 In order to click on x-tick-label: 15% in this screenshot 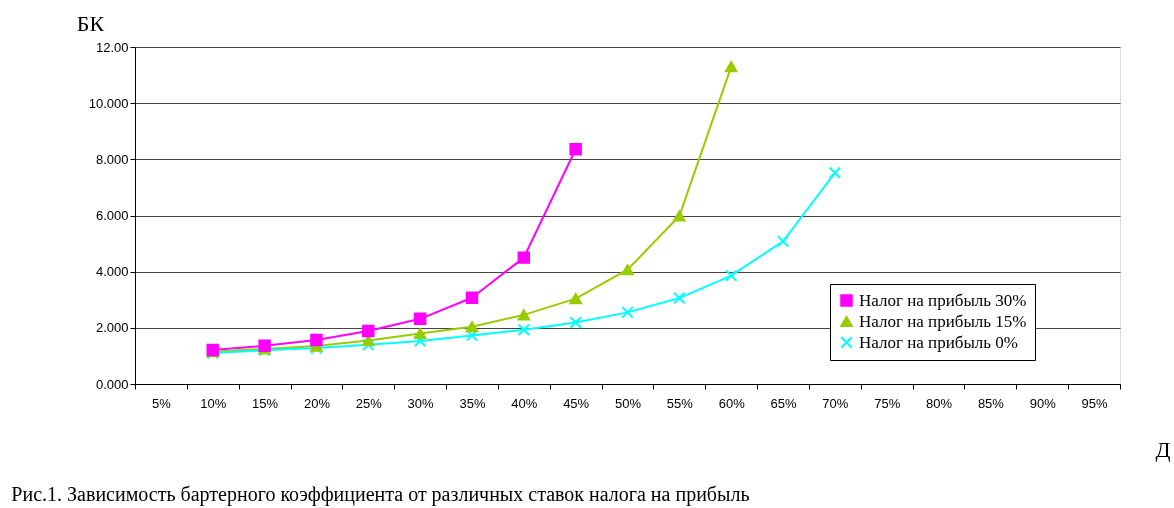, I will do `click(265, 403)`.